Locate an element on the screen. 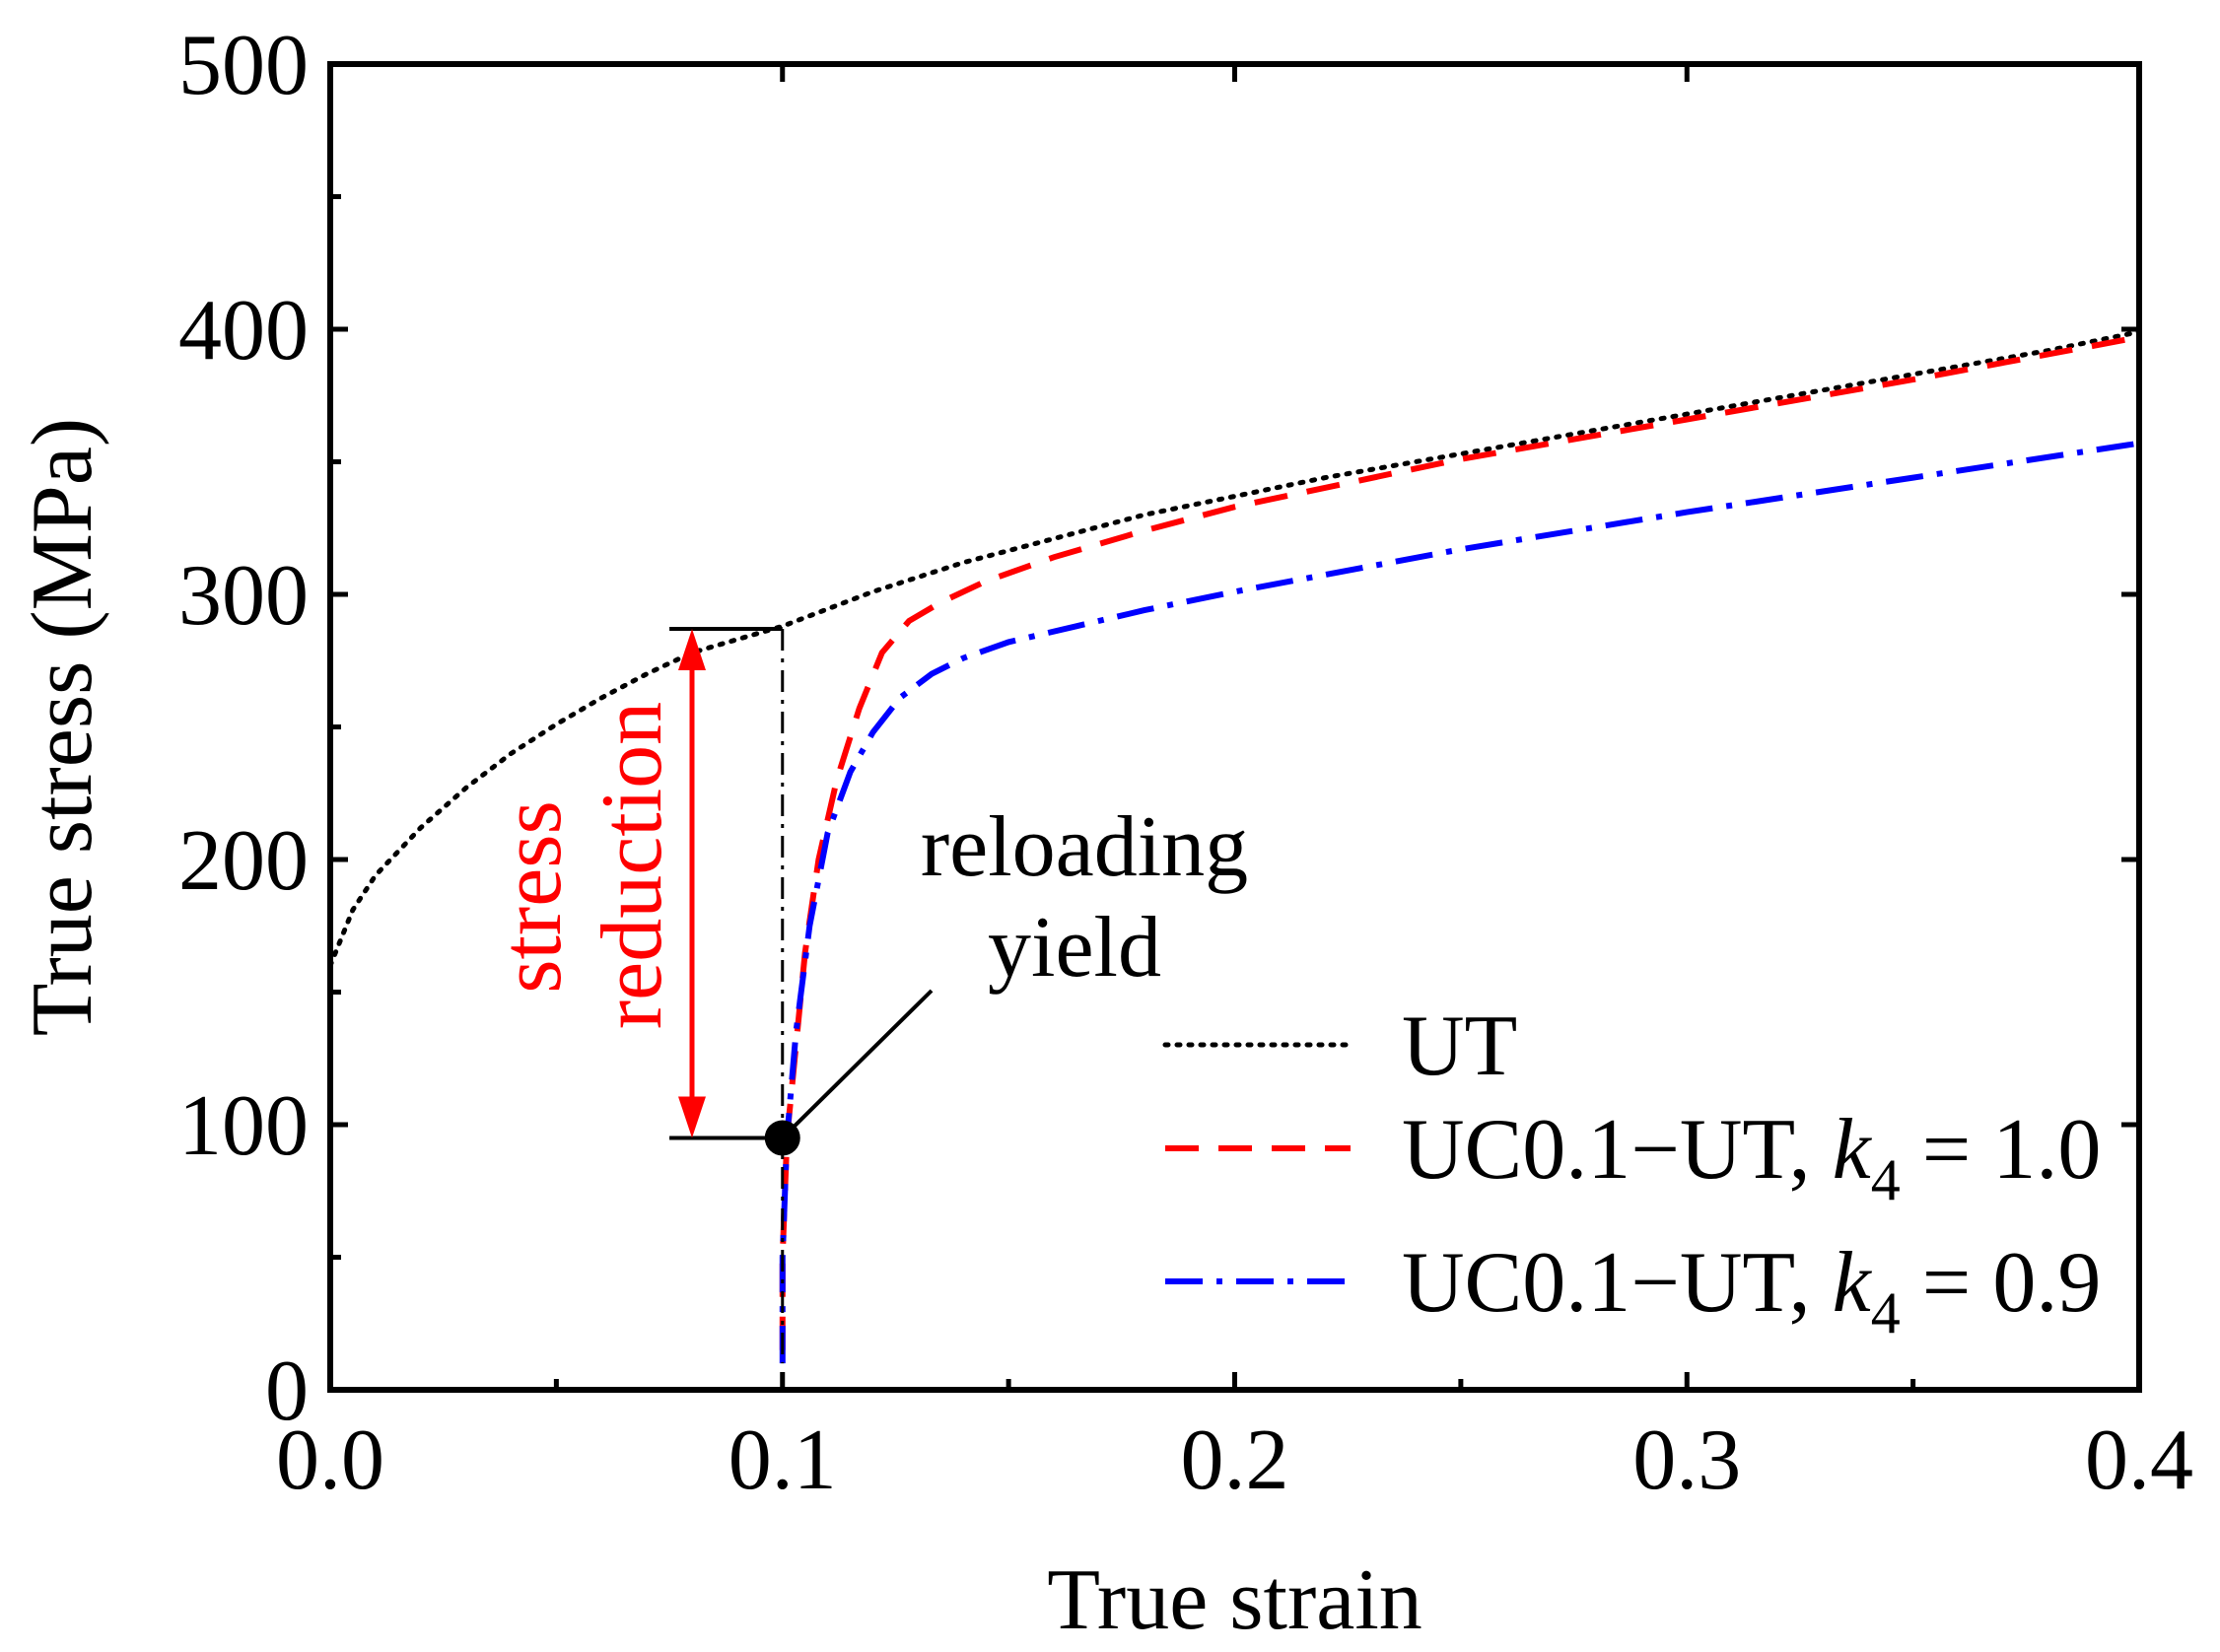 The image size is (2220, 1652). y-tick-label: 200 is located at coordinates (243, 861).